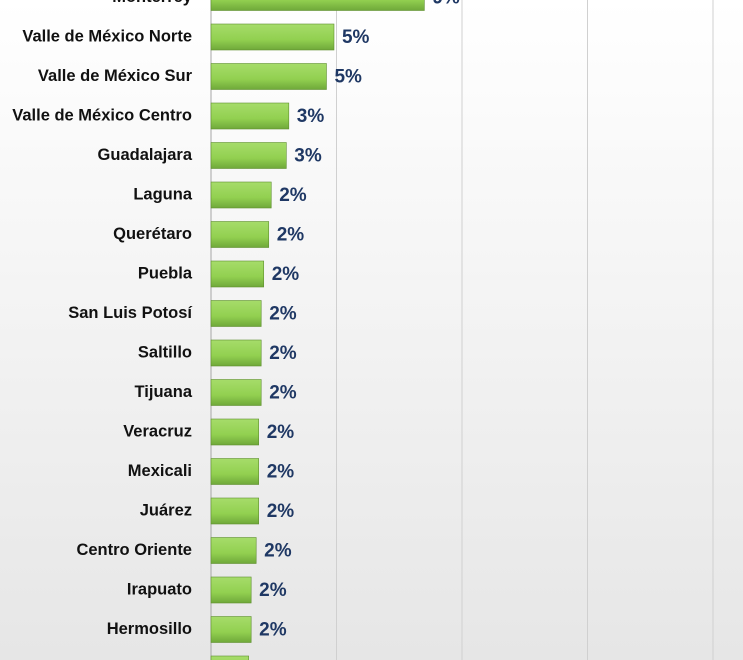 The height and width of the screenshot is (660, 743). I want to click on category-label: Mexicali, so click(160, 471).